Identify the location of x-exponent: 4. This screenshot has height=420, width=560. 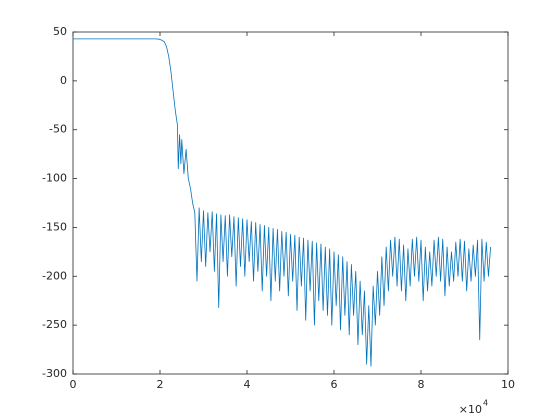
(485, 403).